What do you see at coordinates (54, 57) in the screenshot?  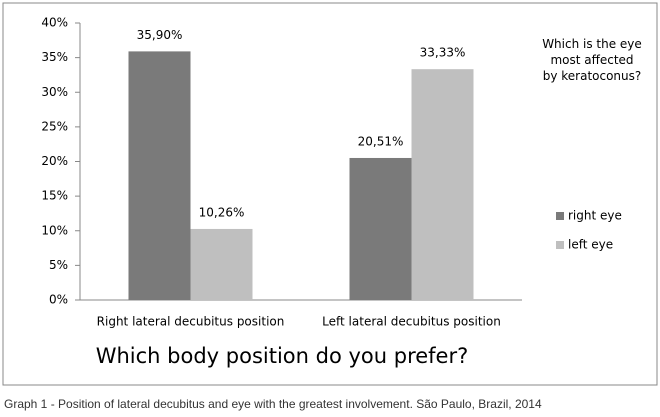 I see `y-tick-label: 35%` at bounding box center [54, 57].